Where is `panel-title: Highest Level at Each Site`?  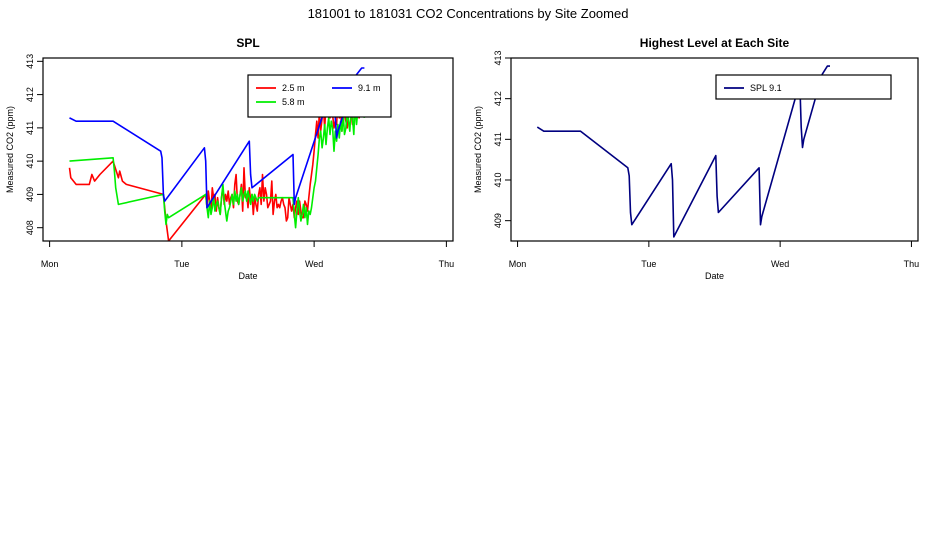
panel-title: Highest Level at Each Site is located at coordinates (715, 43).